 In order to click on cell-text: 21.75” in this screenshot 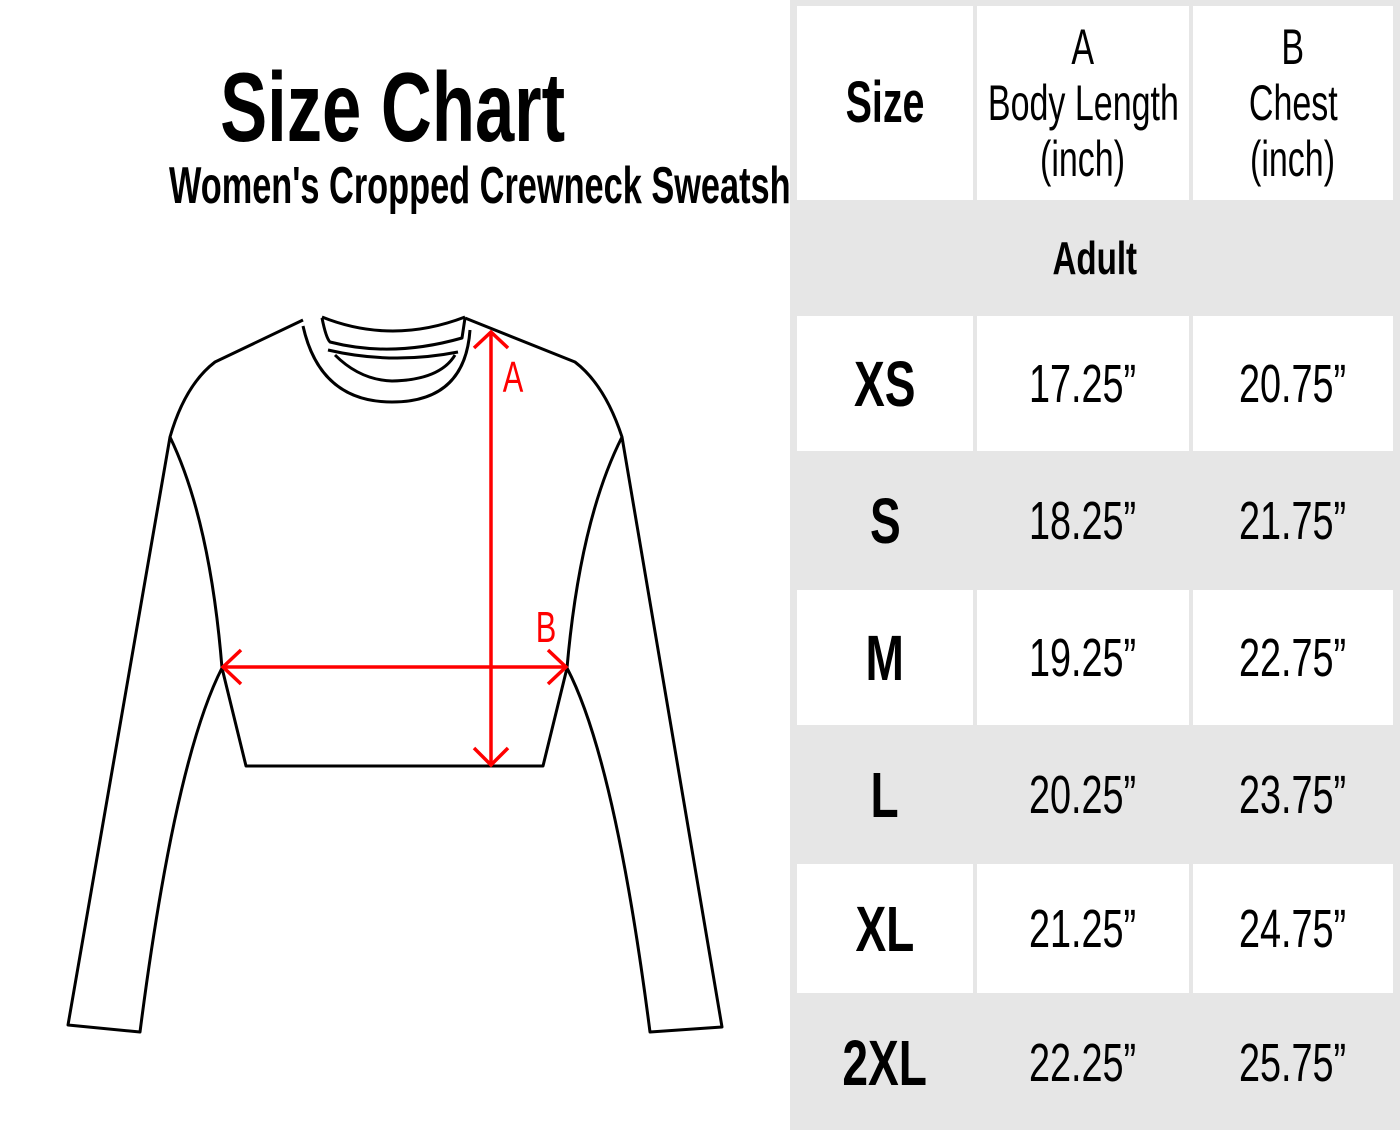, I will do `click(1293, 520)`.